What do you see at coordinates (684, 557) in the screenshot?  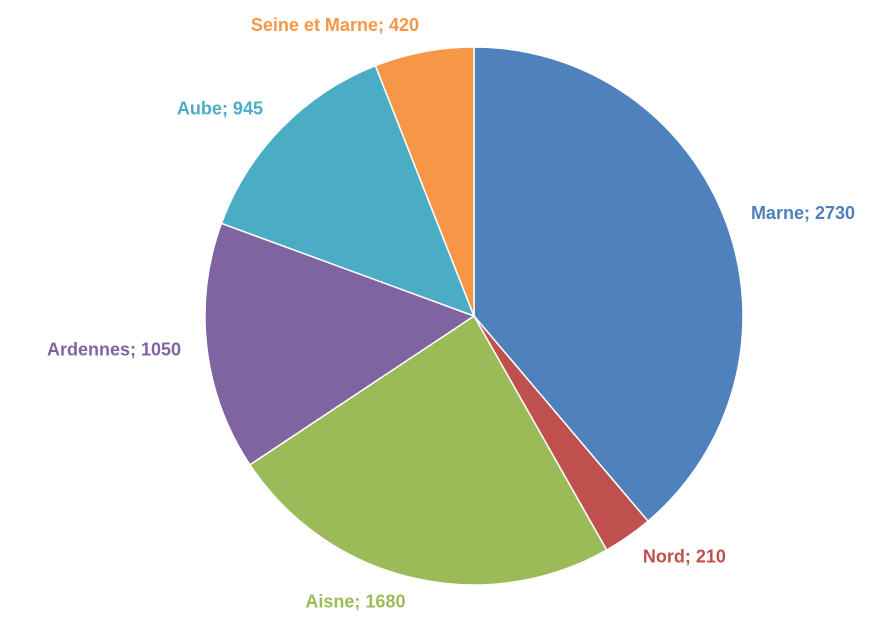 I see `data-label: Nord; 210` at bounding box center [684, 557].